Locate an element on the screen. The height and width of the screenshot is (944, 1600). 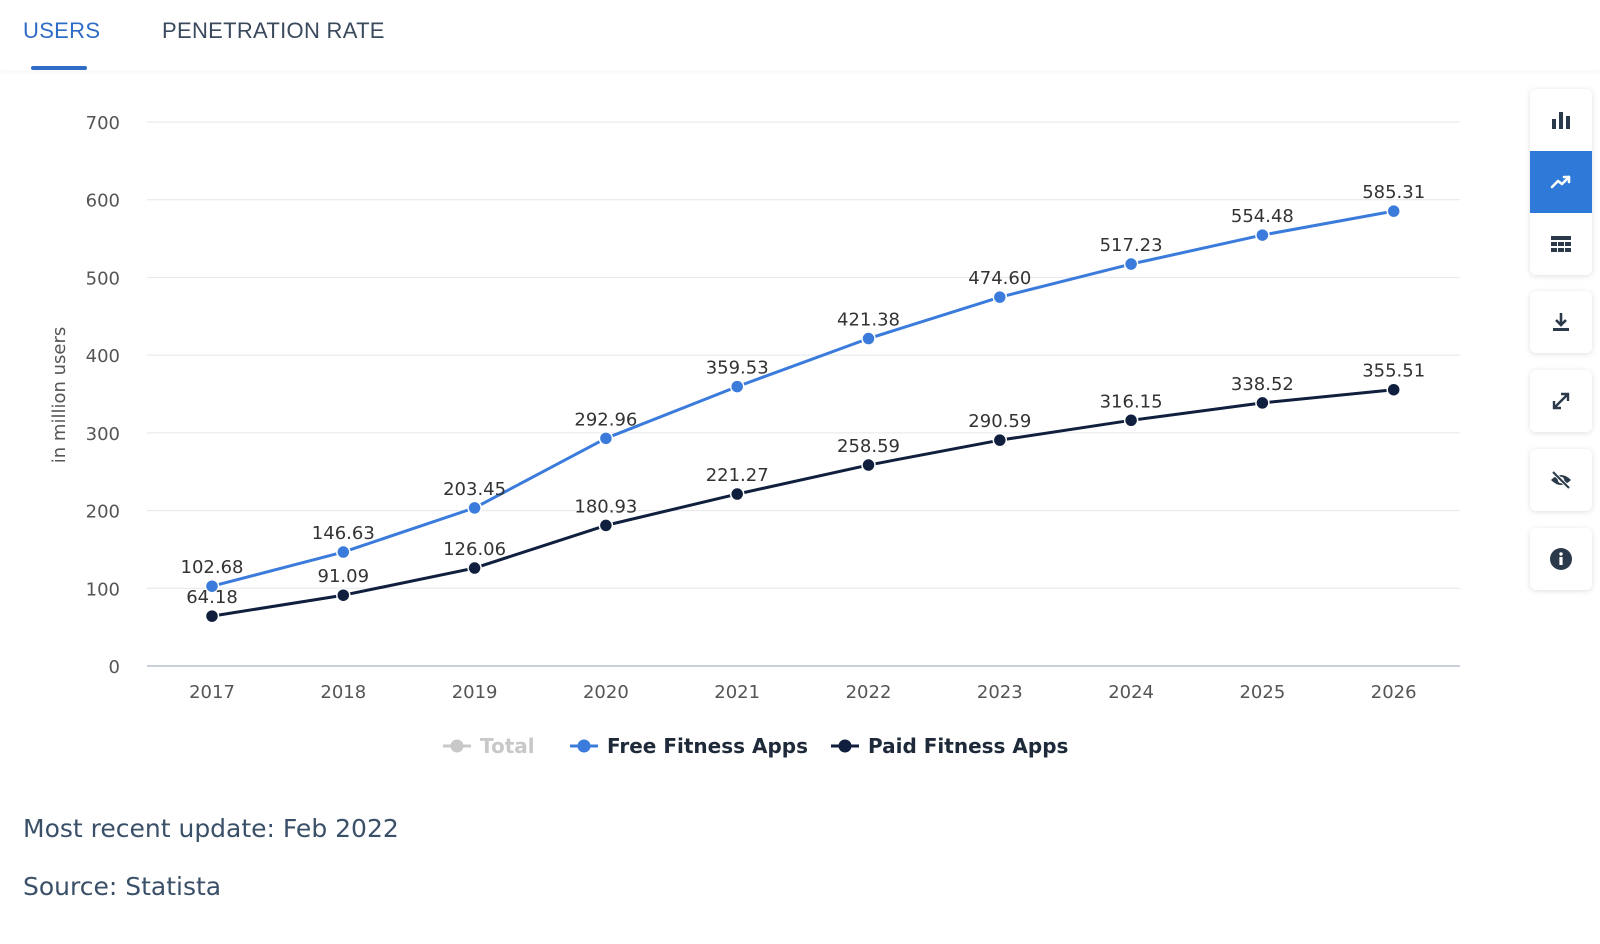
legend-label: Free Fitness Apps is located at coordinates (707, 746).